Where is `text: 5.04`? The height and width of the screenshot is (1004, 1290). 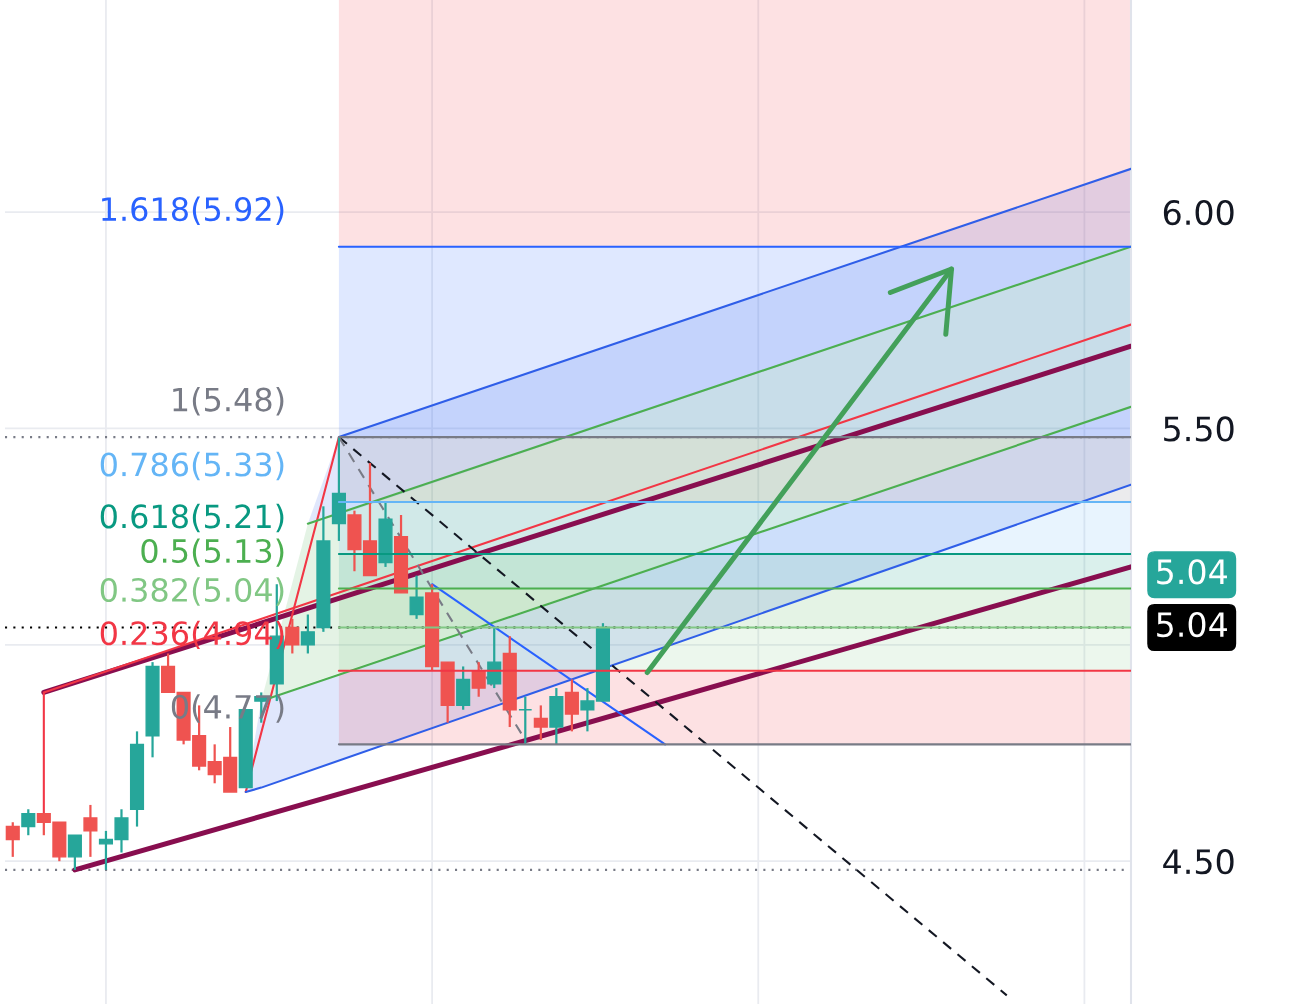 text: 5.04 is located at coordinates (1192, 572).